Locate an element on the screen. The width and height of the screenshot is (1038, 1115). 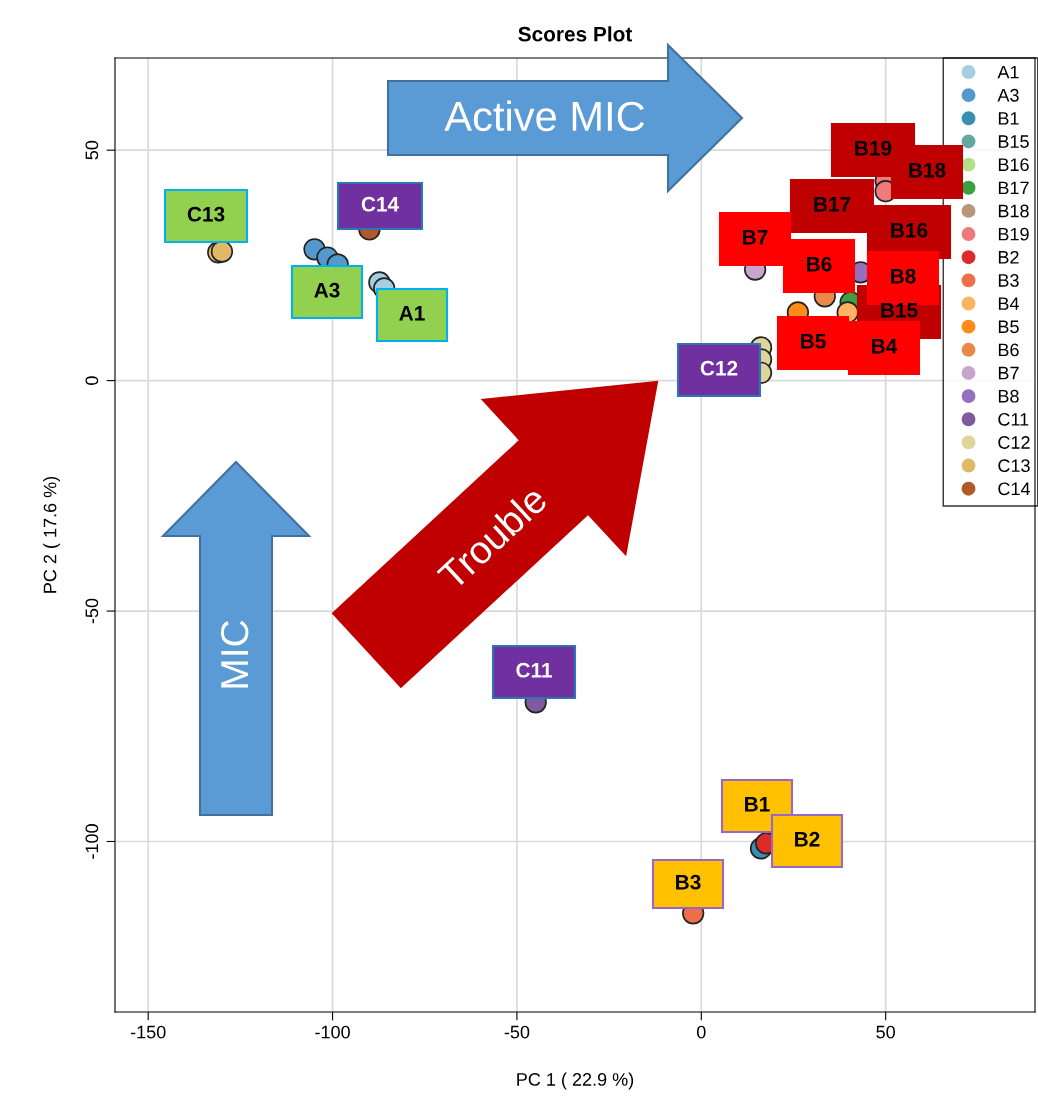
y-tick-label: -50 is located at coordinates (92, 611).